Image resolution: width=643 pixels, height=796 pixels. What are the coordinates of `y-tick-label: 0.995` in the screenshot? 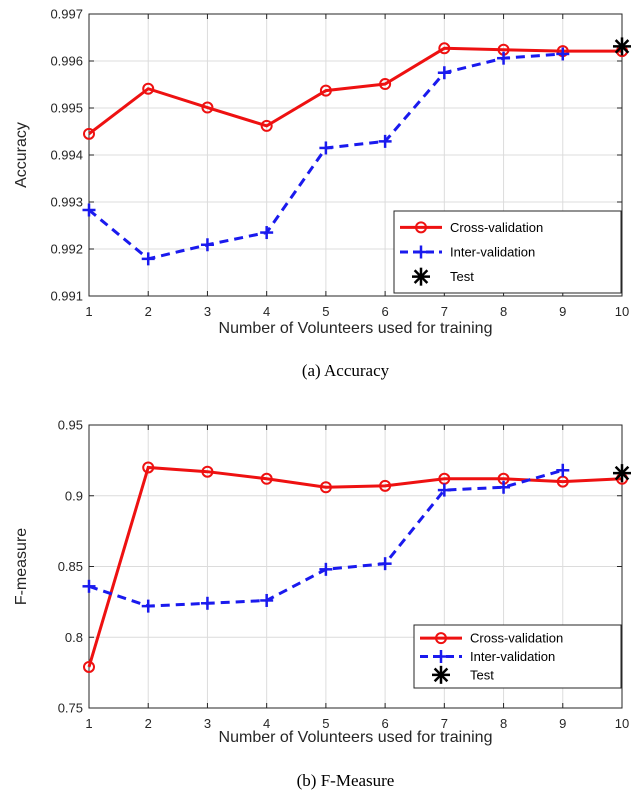 It's located at (66, 108).